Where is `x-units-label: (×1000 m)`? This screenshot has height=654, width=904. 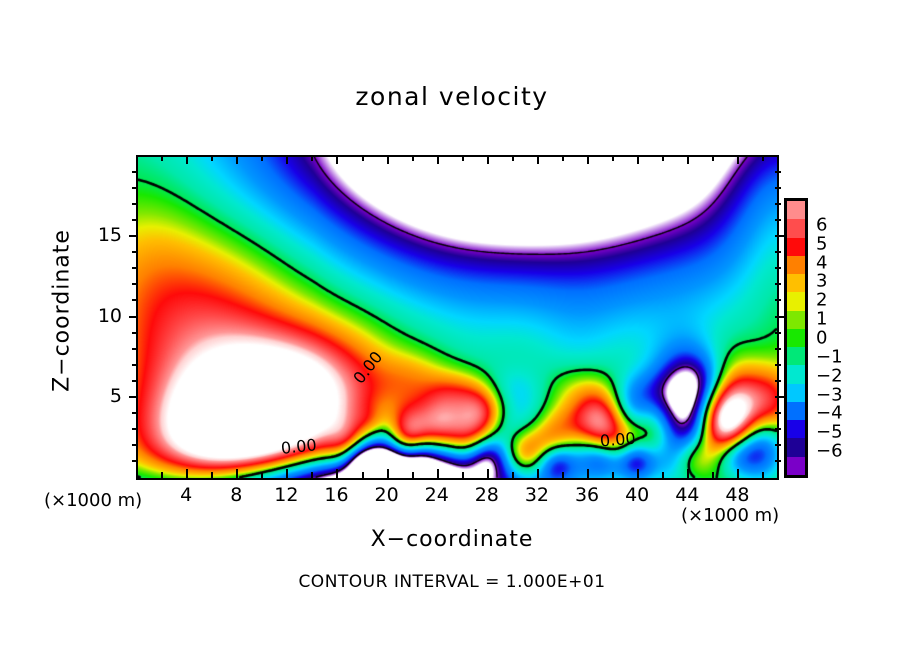
x-units-label: (×1000 m) is located at coordinates (730, 515).